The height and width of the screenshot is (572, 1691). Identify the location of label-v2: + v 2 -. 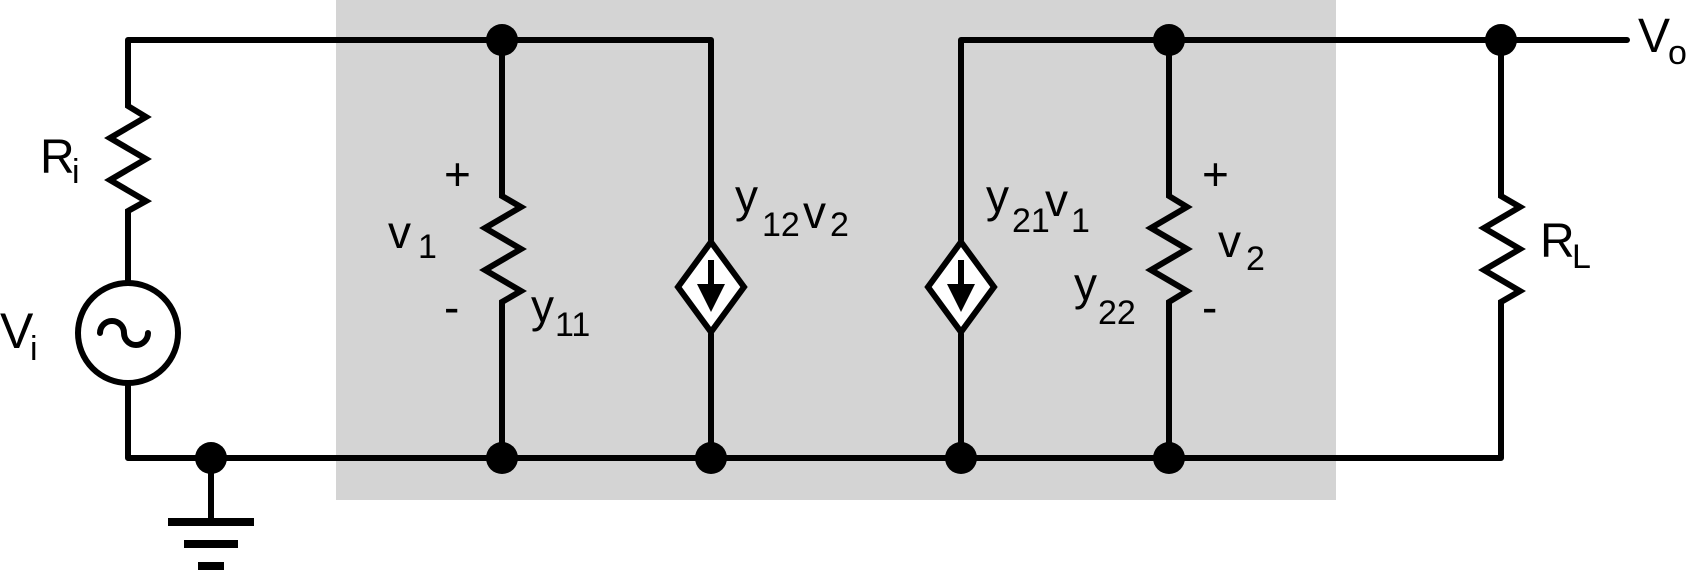
(1233, 240).